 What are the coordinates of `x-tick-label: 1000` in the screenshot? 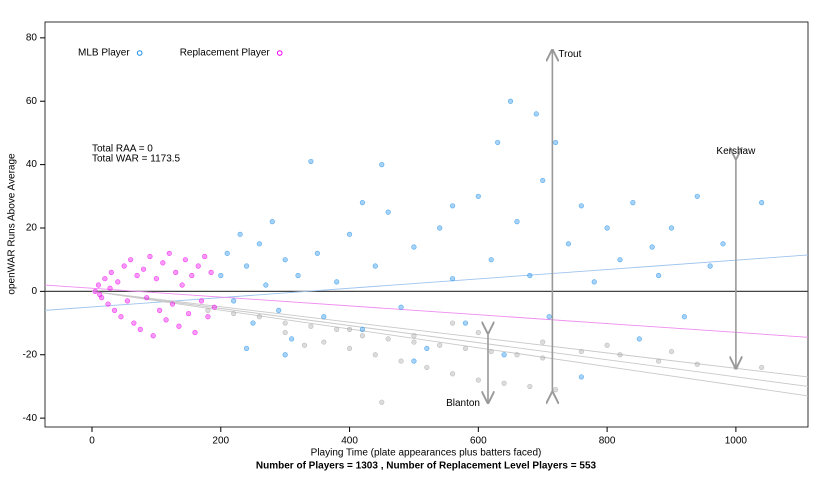 It's located at (736, 441).